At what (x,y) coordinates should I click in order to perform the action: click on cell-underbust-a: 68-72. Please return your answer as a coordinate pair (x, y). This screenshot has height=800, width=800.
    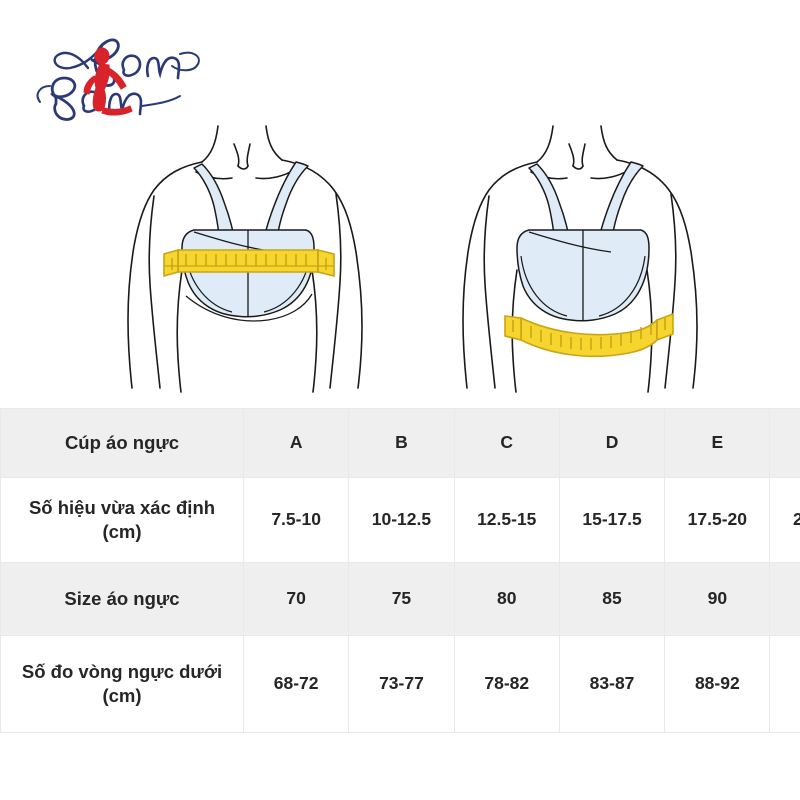
    Looking at the image, I should click on (296, 684).